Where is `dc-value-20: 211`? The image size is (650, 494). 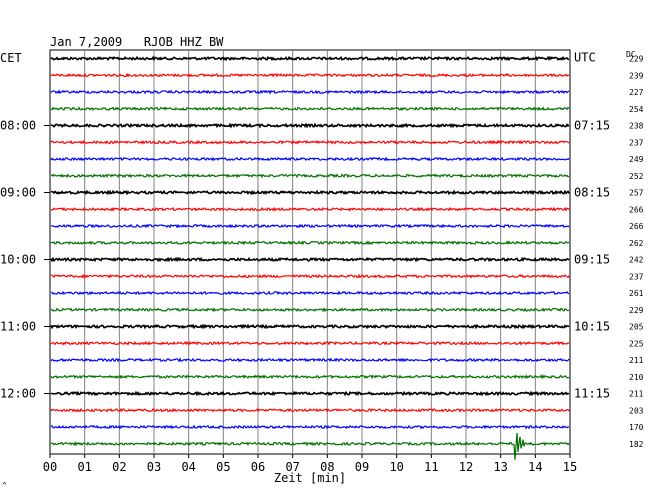 dc-value-20: 211 is located at coordinates (636, 394).